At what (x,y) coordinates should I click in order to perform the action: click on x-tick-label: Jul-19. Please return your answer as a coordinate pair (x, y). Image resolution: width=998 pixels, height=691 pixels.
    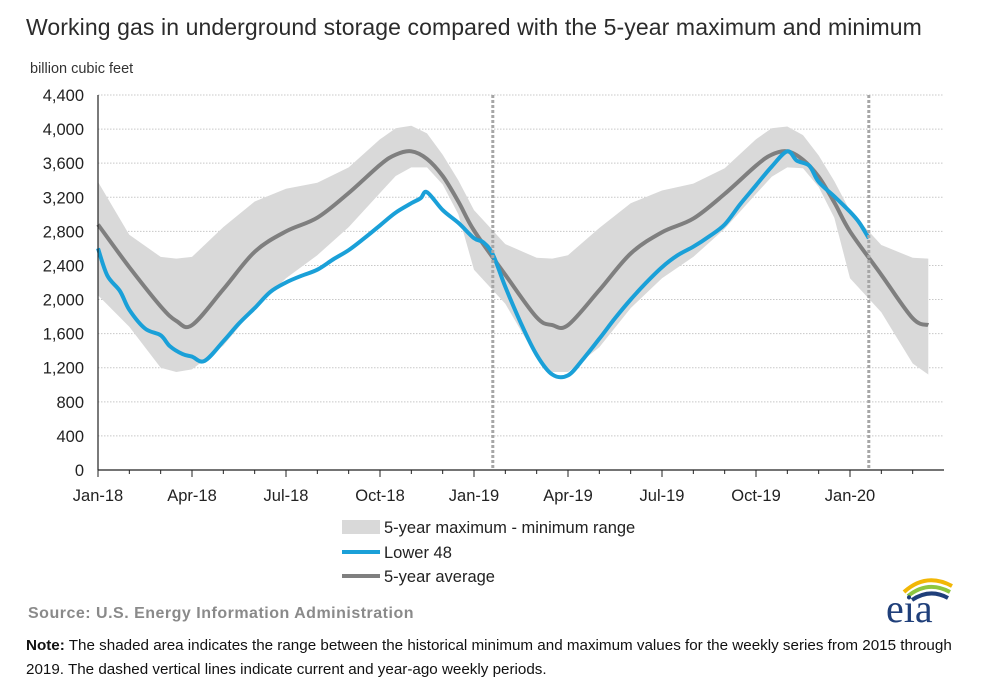
    Looking at the image, I should click on (662, 496).